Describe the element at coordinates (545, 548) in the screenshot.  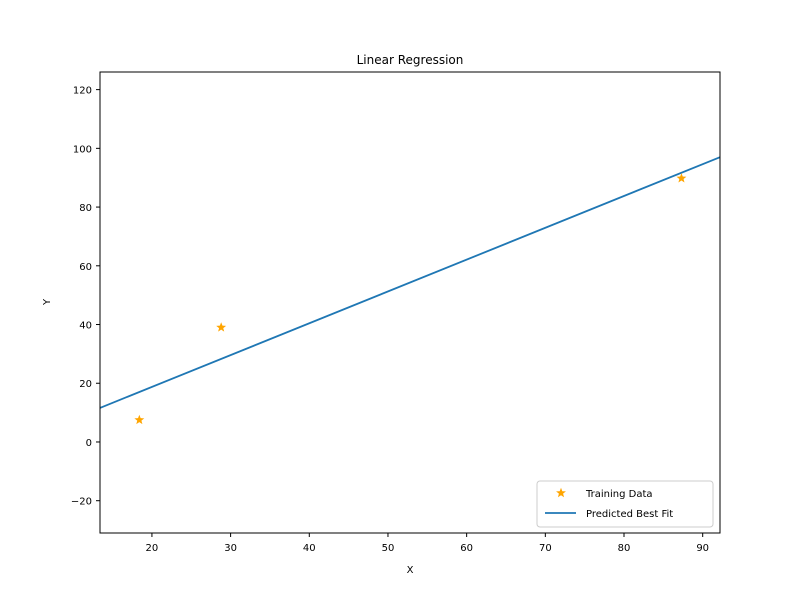
I see `x-tick-label: 70` at that location.